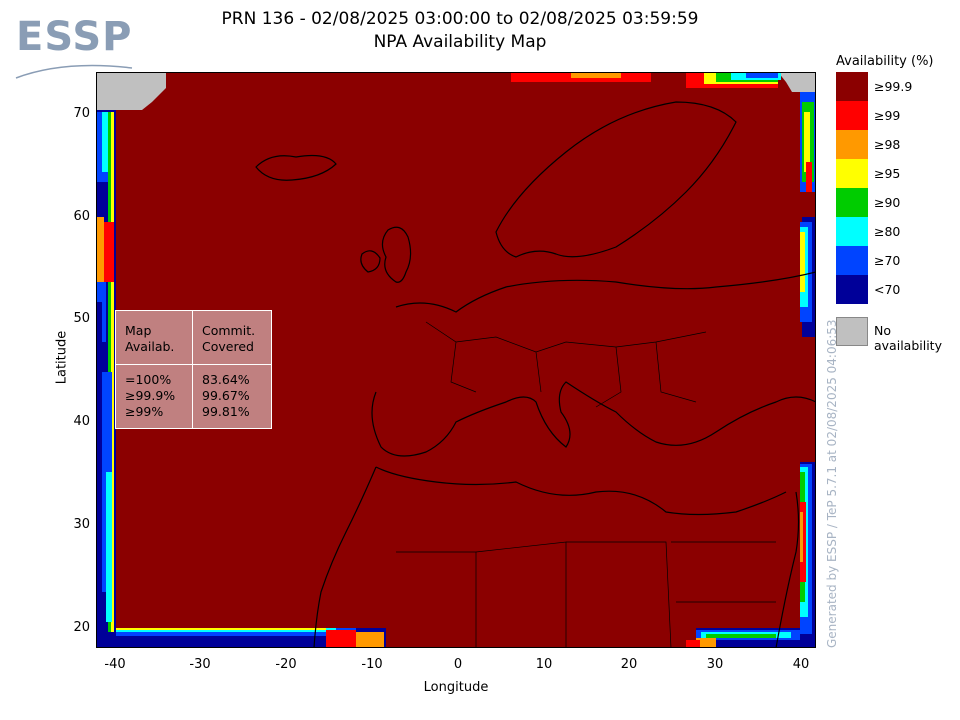 Image resolution: width=960 pixels, height=720 pixels. Describe the element at coordinates (466, 638) in the screenshot. I see `bottom-edge-bands` at that location.